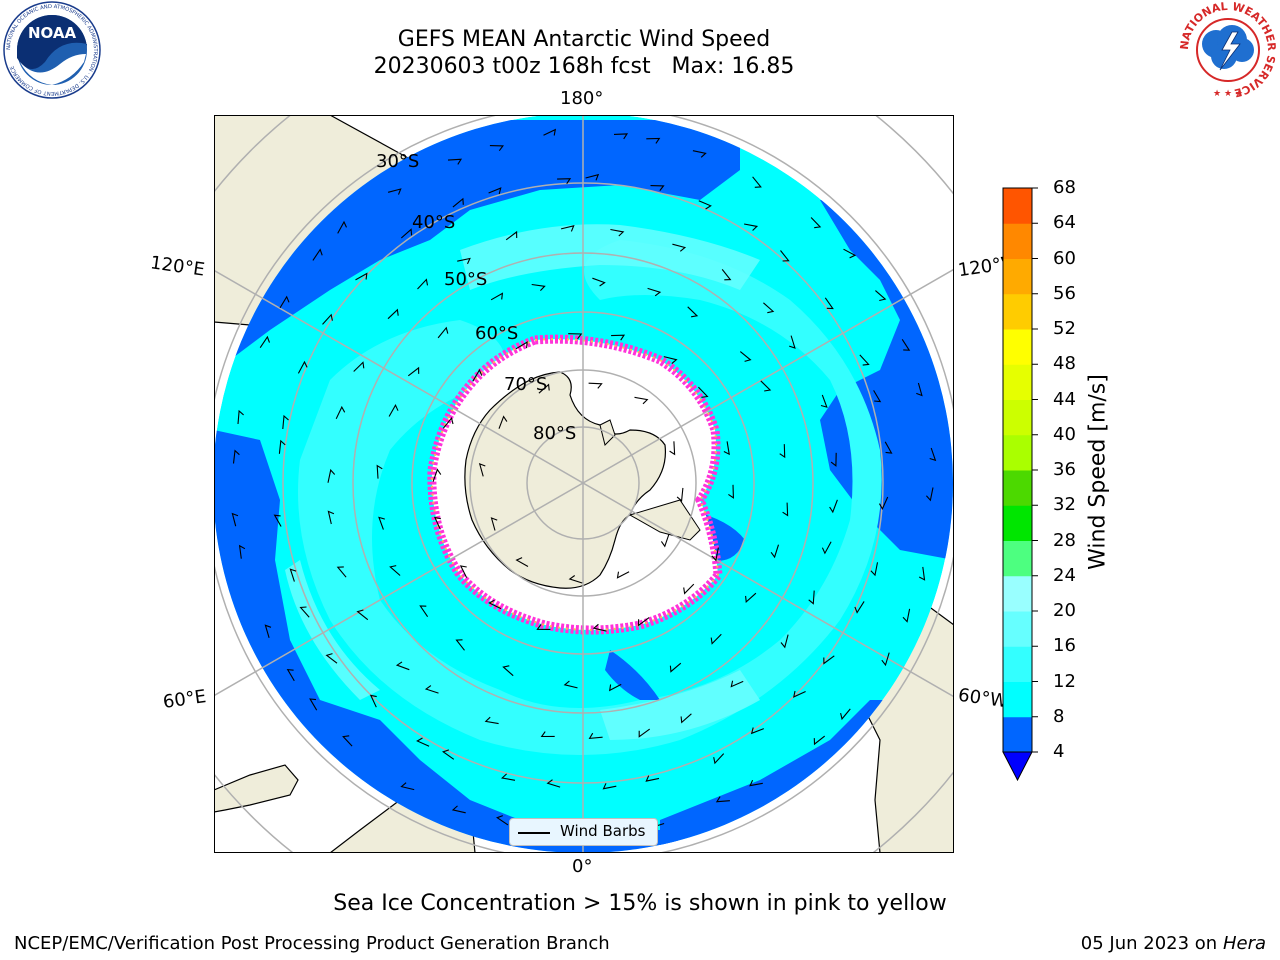  I want to click on colorbar-title: Wind Speed [m/s], so click(1098, 472).